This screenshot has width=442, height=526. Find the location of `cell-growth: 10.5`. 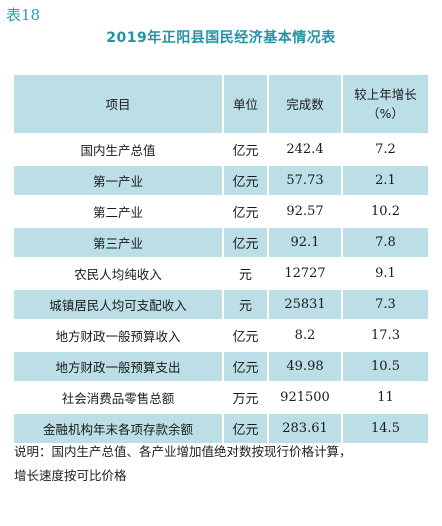

cell-growth: 10.5 is located at coordinates (384, 366).